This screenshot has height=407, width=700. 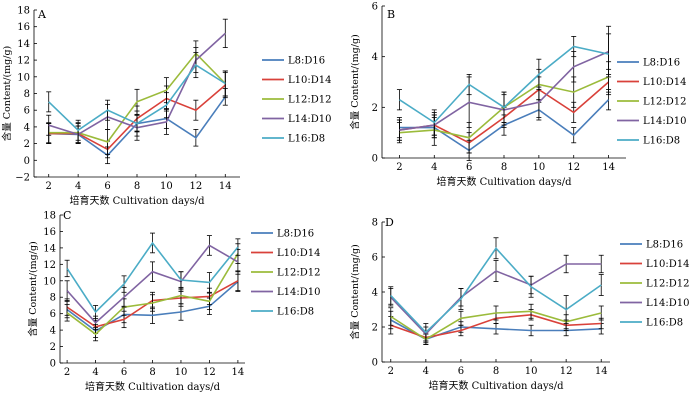 What do you see at coordinates (389, 222) in the screenshot?
I see `panel-letter: D` at bounding box center [389, 222].